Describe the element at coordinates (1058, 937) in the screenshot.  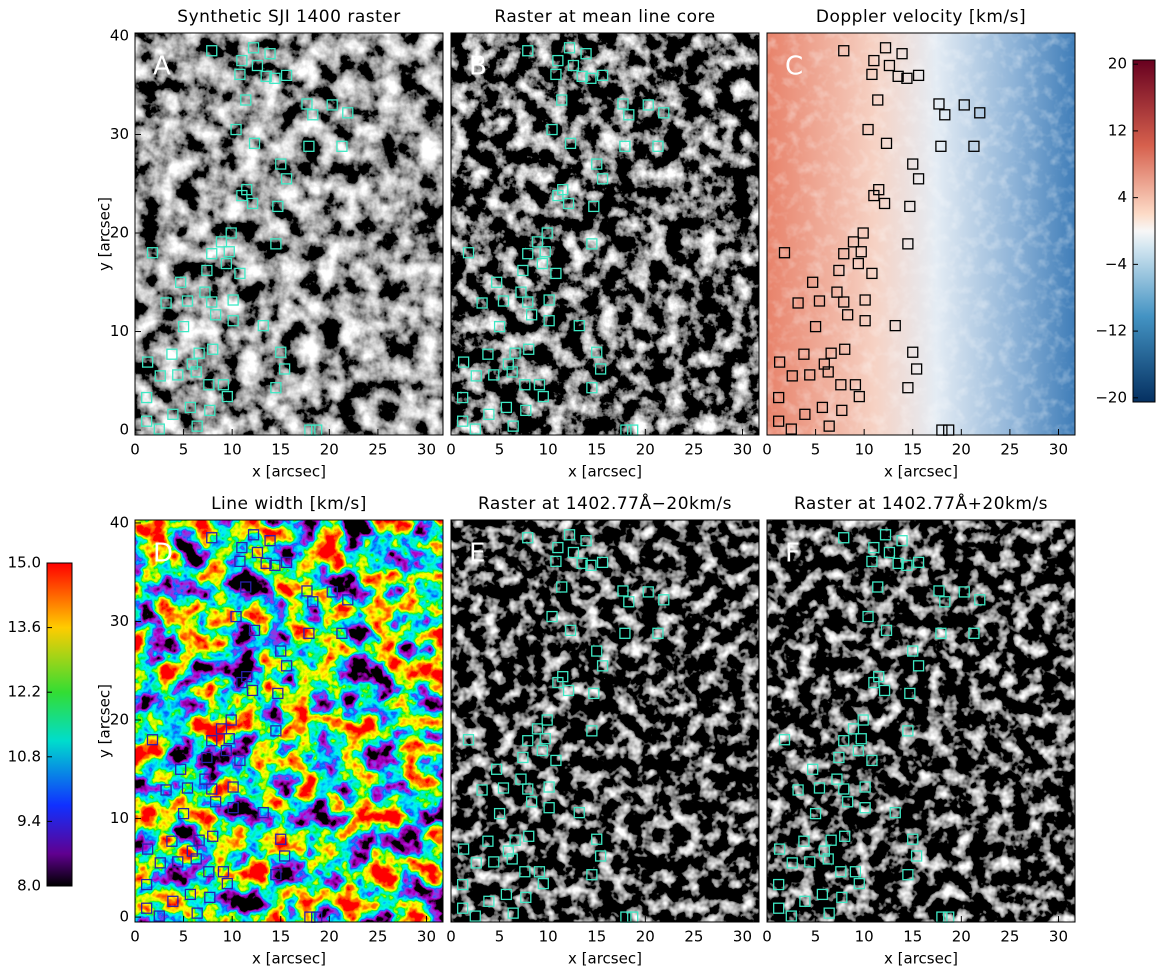
I see `x-tick-label: 30` at that location.